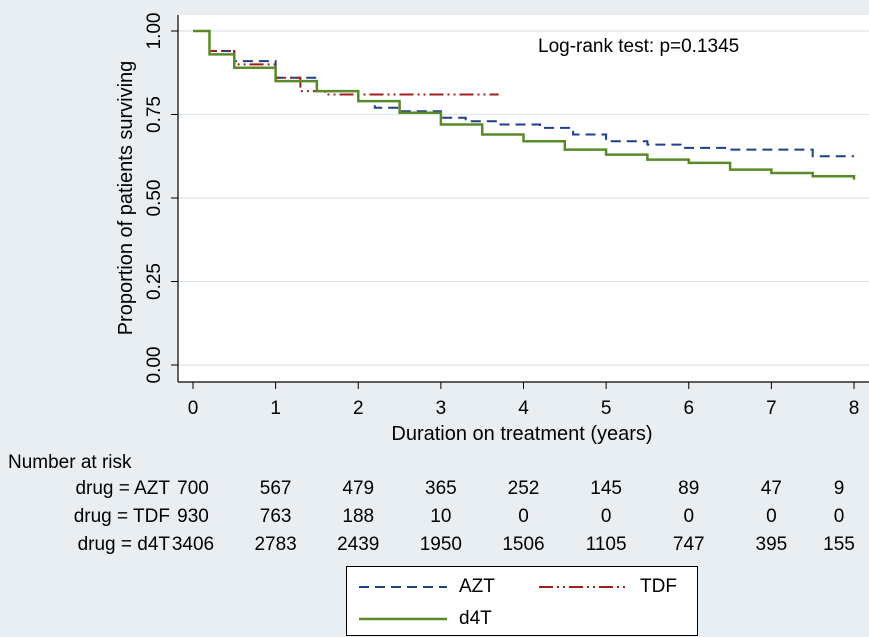 The image size is (869, 637). What do you see at coordinates (658, 586) in the screenshot?
I see `legend-label-tdf: TDF` at bounding box center [658, 586].